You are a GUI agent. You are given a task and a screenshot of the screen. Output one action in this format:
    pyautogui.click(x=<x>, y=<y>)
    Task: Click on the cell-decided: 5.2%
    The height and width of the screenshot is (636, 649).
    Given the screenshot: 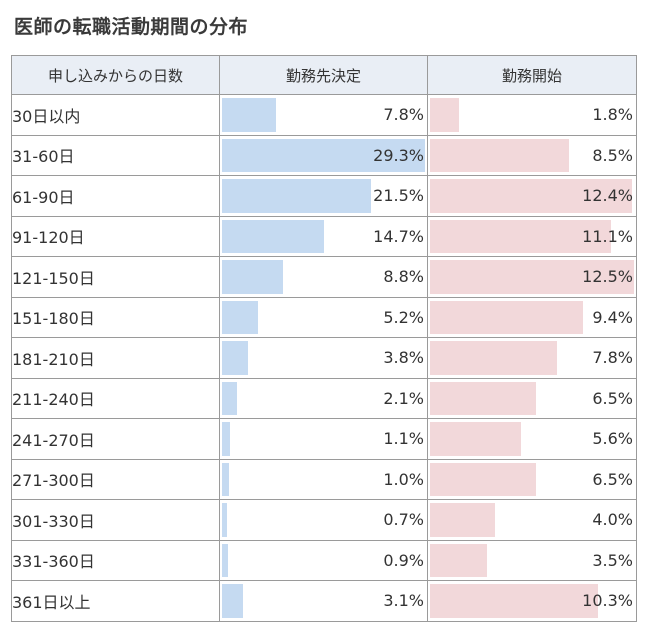 What is the action you would take?
    pyautogui.click(x=323, y=317)
    